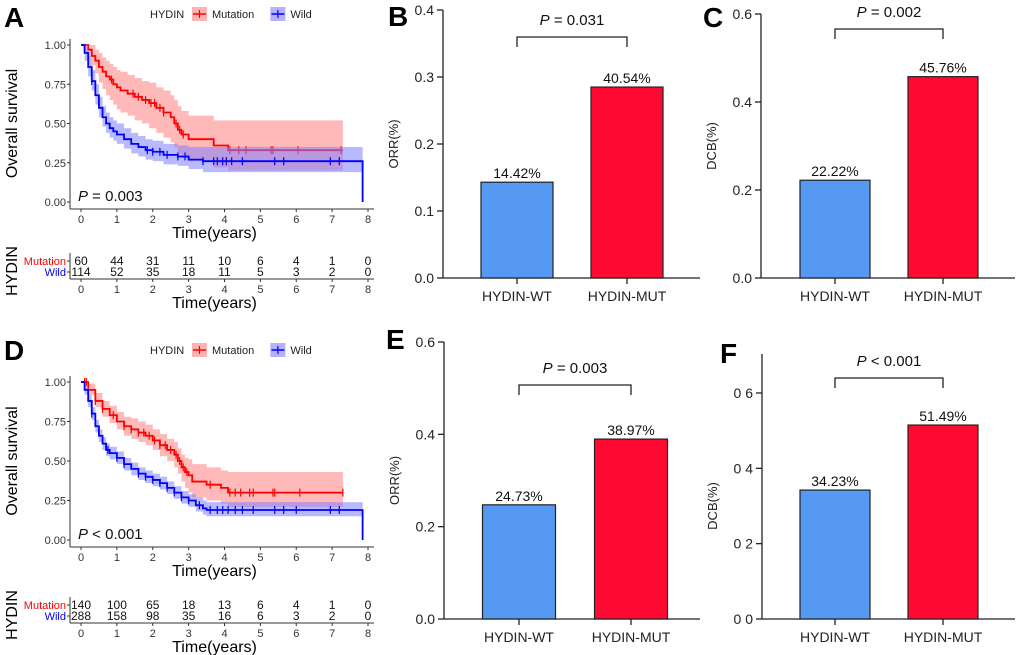 Image resolution: width=1020 pixels, height=655 pixels. What do you see at coordinates (894, 361) in the screenshot?
I see `p-value-text: < 0.001` at bounding box center [894, 361].